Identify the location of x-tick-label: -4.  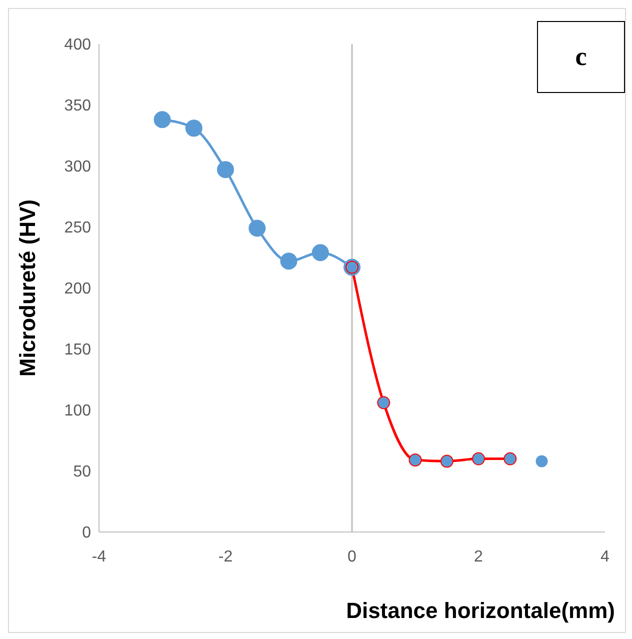
(99, 557).